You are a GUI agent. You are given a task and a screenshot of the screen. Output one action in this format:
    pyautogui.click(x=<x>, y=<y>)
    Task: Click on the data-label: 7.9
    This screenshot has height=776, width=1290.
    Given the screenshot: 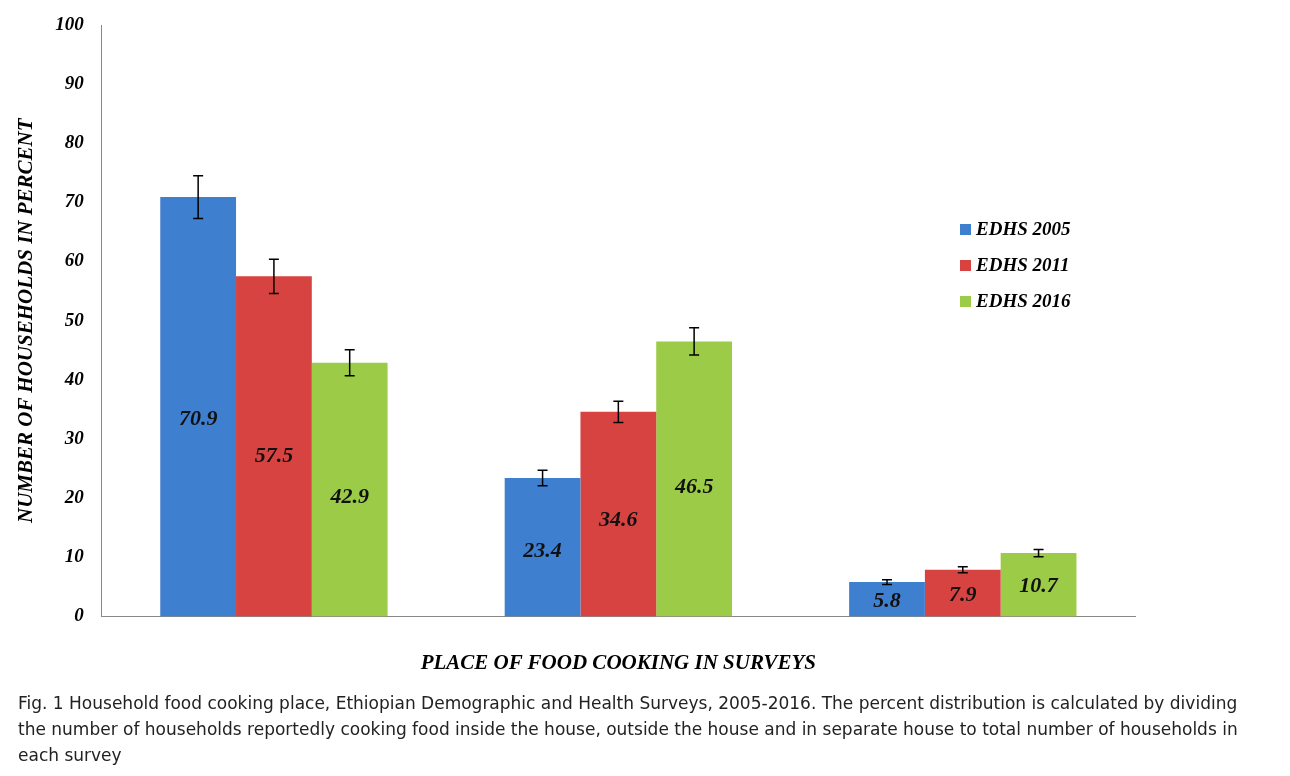 What is the action you would take?
    pyautogui.click(x=963, y=593)
    